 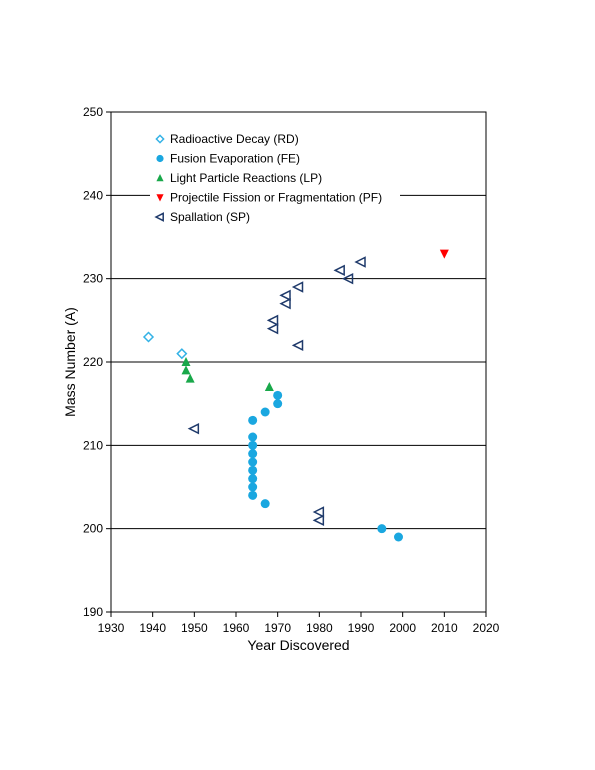 What do you see at coordinates (486, 628) in the screenshot?
I see `x-tick-label: 2020` at bounding box center [486, 628].